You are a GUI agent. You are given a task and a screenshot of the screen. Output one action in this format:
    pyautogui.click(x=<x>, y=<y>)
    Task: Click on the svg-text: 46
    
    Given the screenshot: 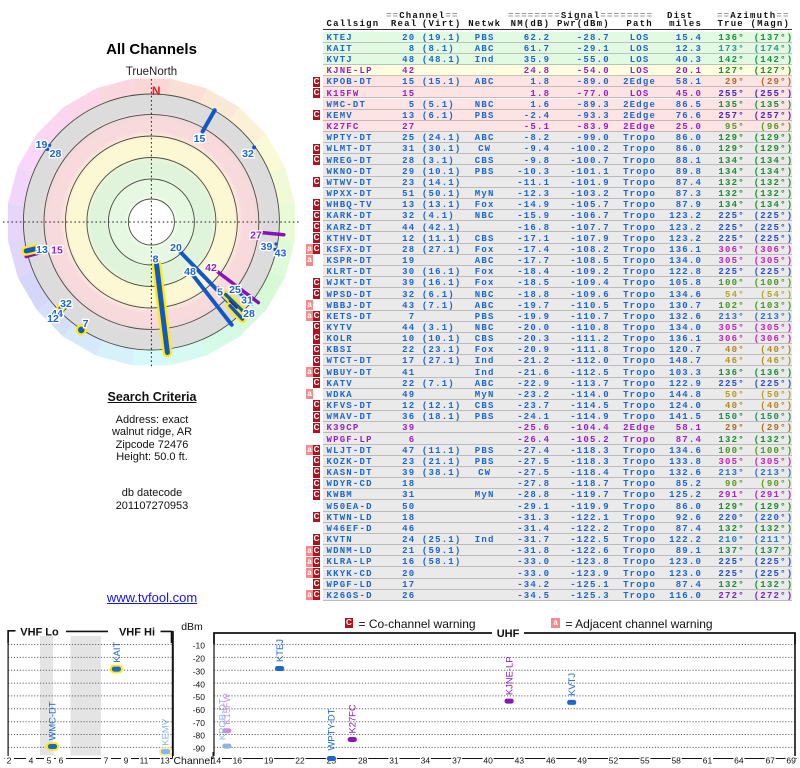 What is the action you would take?
    pyautogui.click(x=551, y=761)
    